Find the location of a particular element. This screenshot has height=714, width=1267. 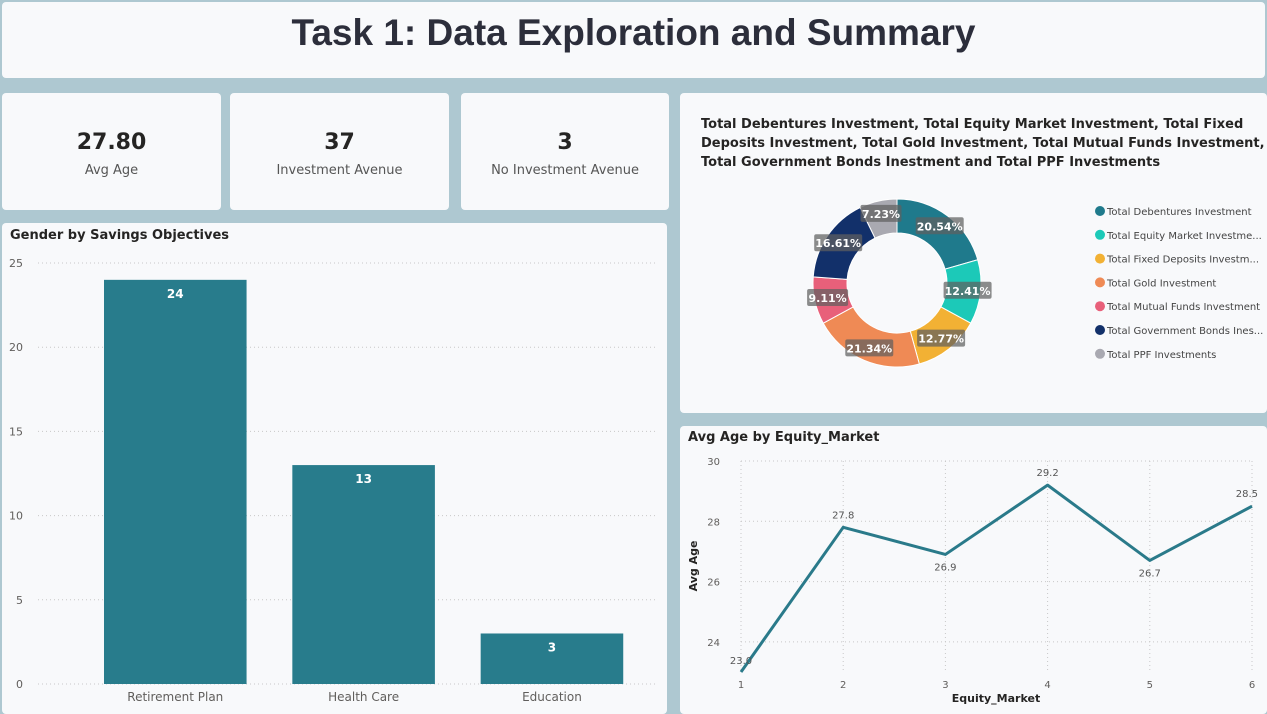

x-tick-label: Retirement Plan is located at coordinates (175, 697).